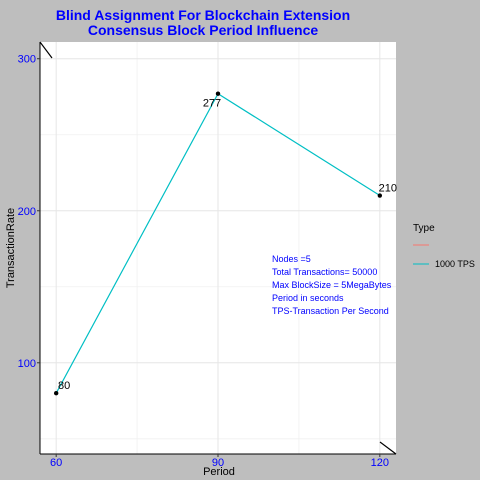 This screenshot has height=480, width=480. Describe the element at coordinates (444, 246) in the screenshot. I see `legend: Type 1000 TPS` at that location.